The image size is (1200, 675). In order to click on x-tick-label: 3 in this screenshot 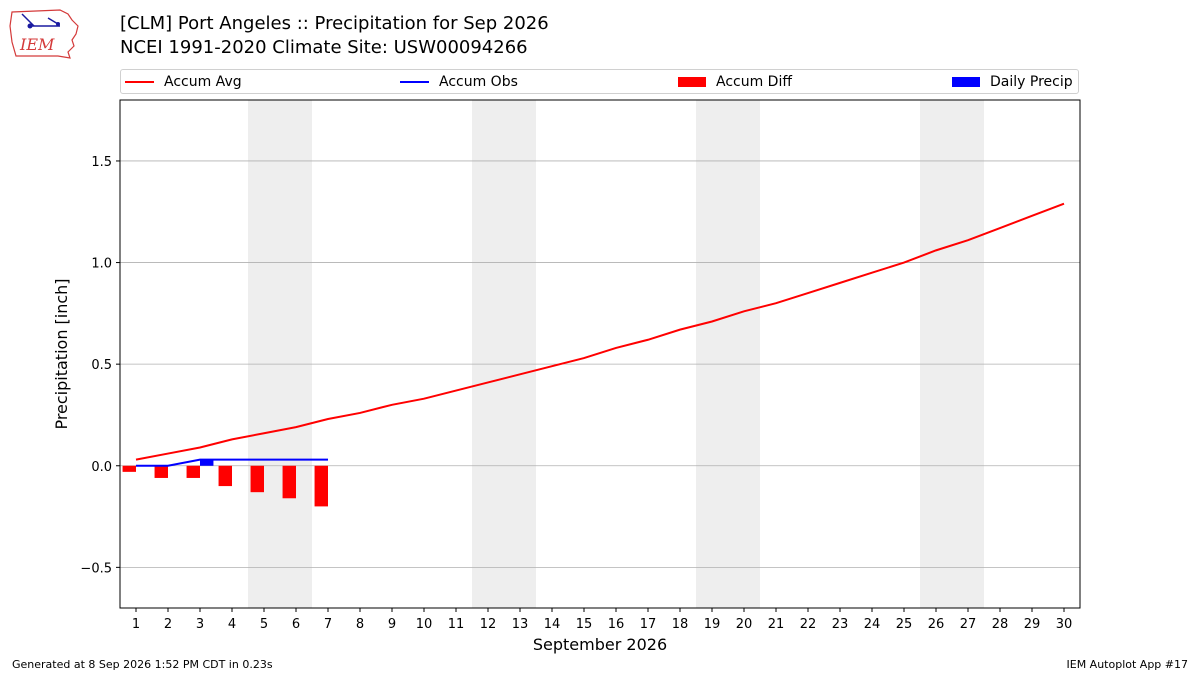, I will do `click(200, 624)`.